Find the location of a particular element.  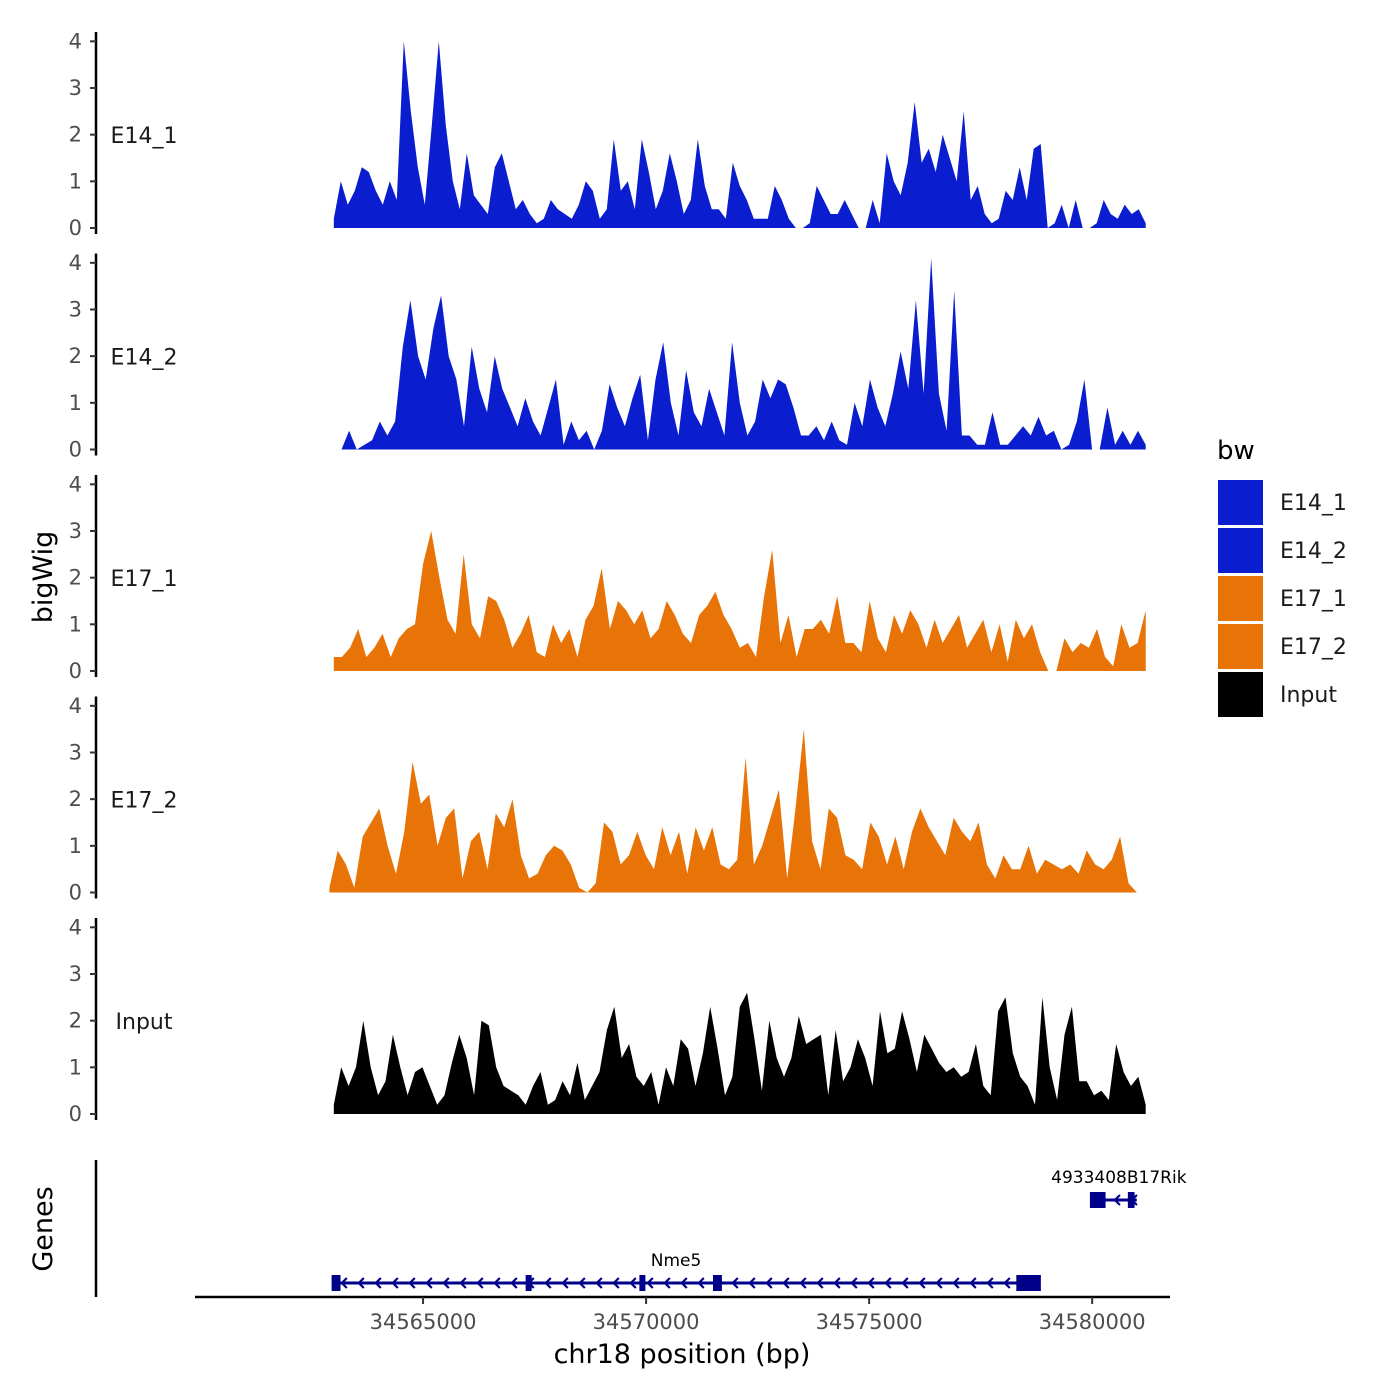

legend-title: bw is located at coordinates (1236, 451).